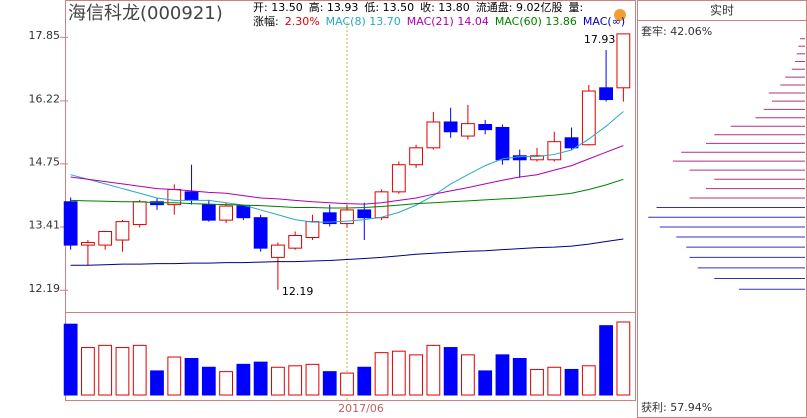 Image resolution: width=807 pixels, height=418 pixels. Describe the element at coordinates (302, 21) in the screenshot. I see `info-item: 2.30%` at that location.